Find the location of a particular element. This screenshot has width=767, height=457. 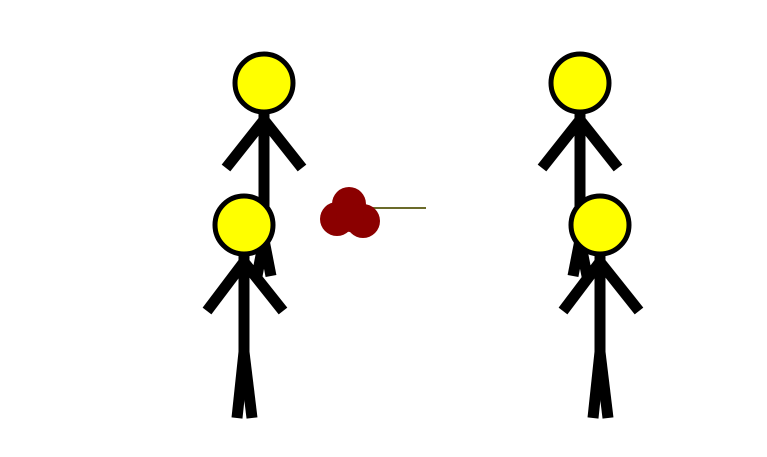

stick-figure-right-front is located at coordinates (601, 306).